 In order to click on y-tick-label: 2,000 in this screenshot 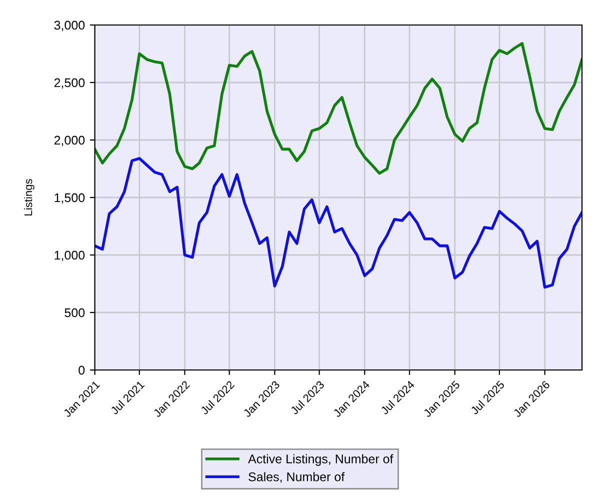, I will do `click(69, 141)`.